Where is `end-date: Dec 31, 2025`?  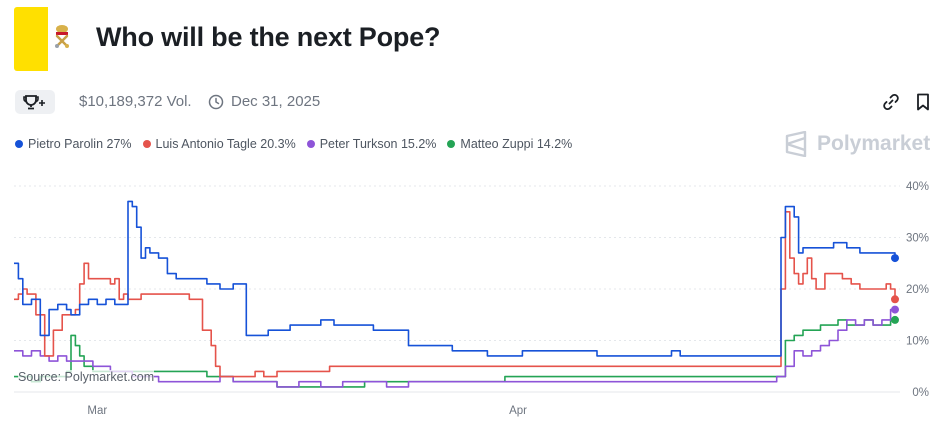
end-date: Dec 31, 2025 is located at coordinates (264, 101).